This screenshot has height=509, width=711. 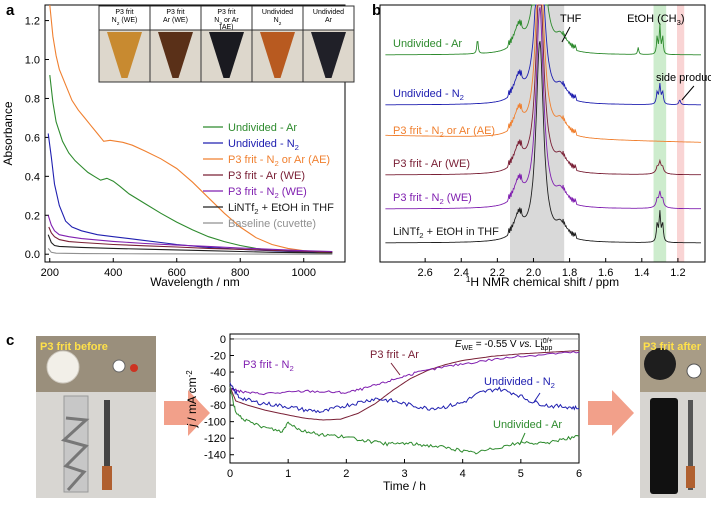 I want to click on y-tick-label: 0.0, so click(x=32, y=255).